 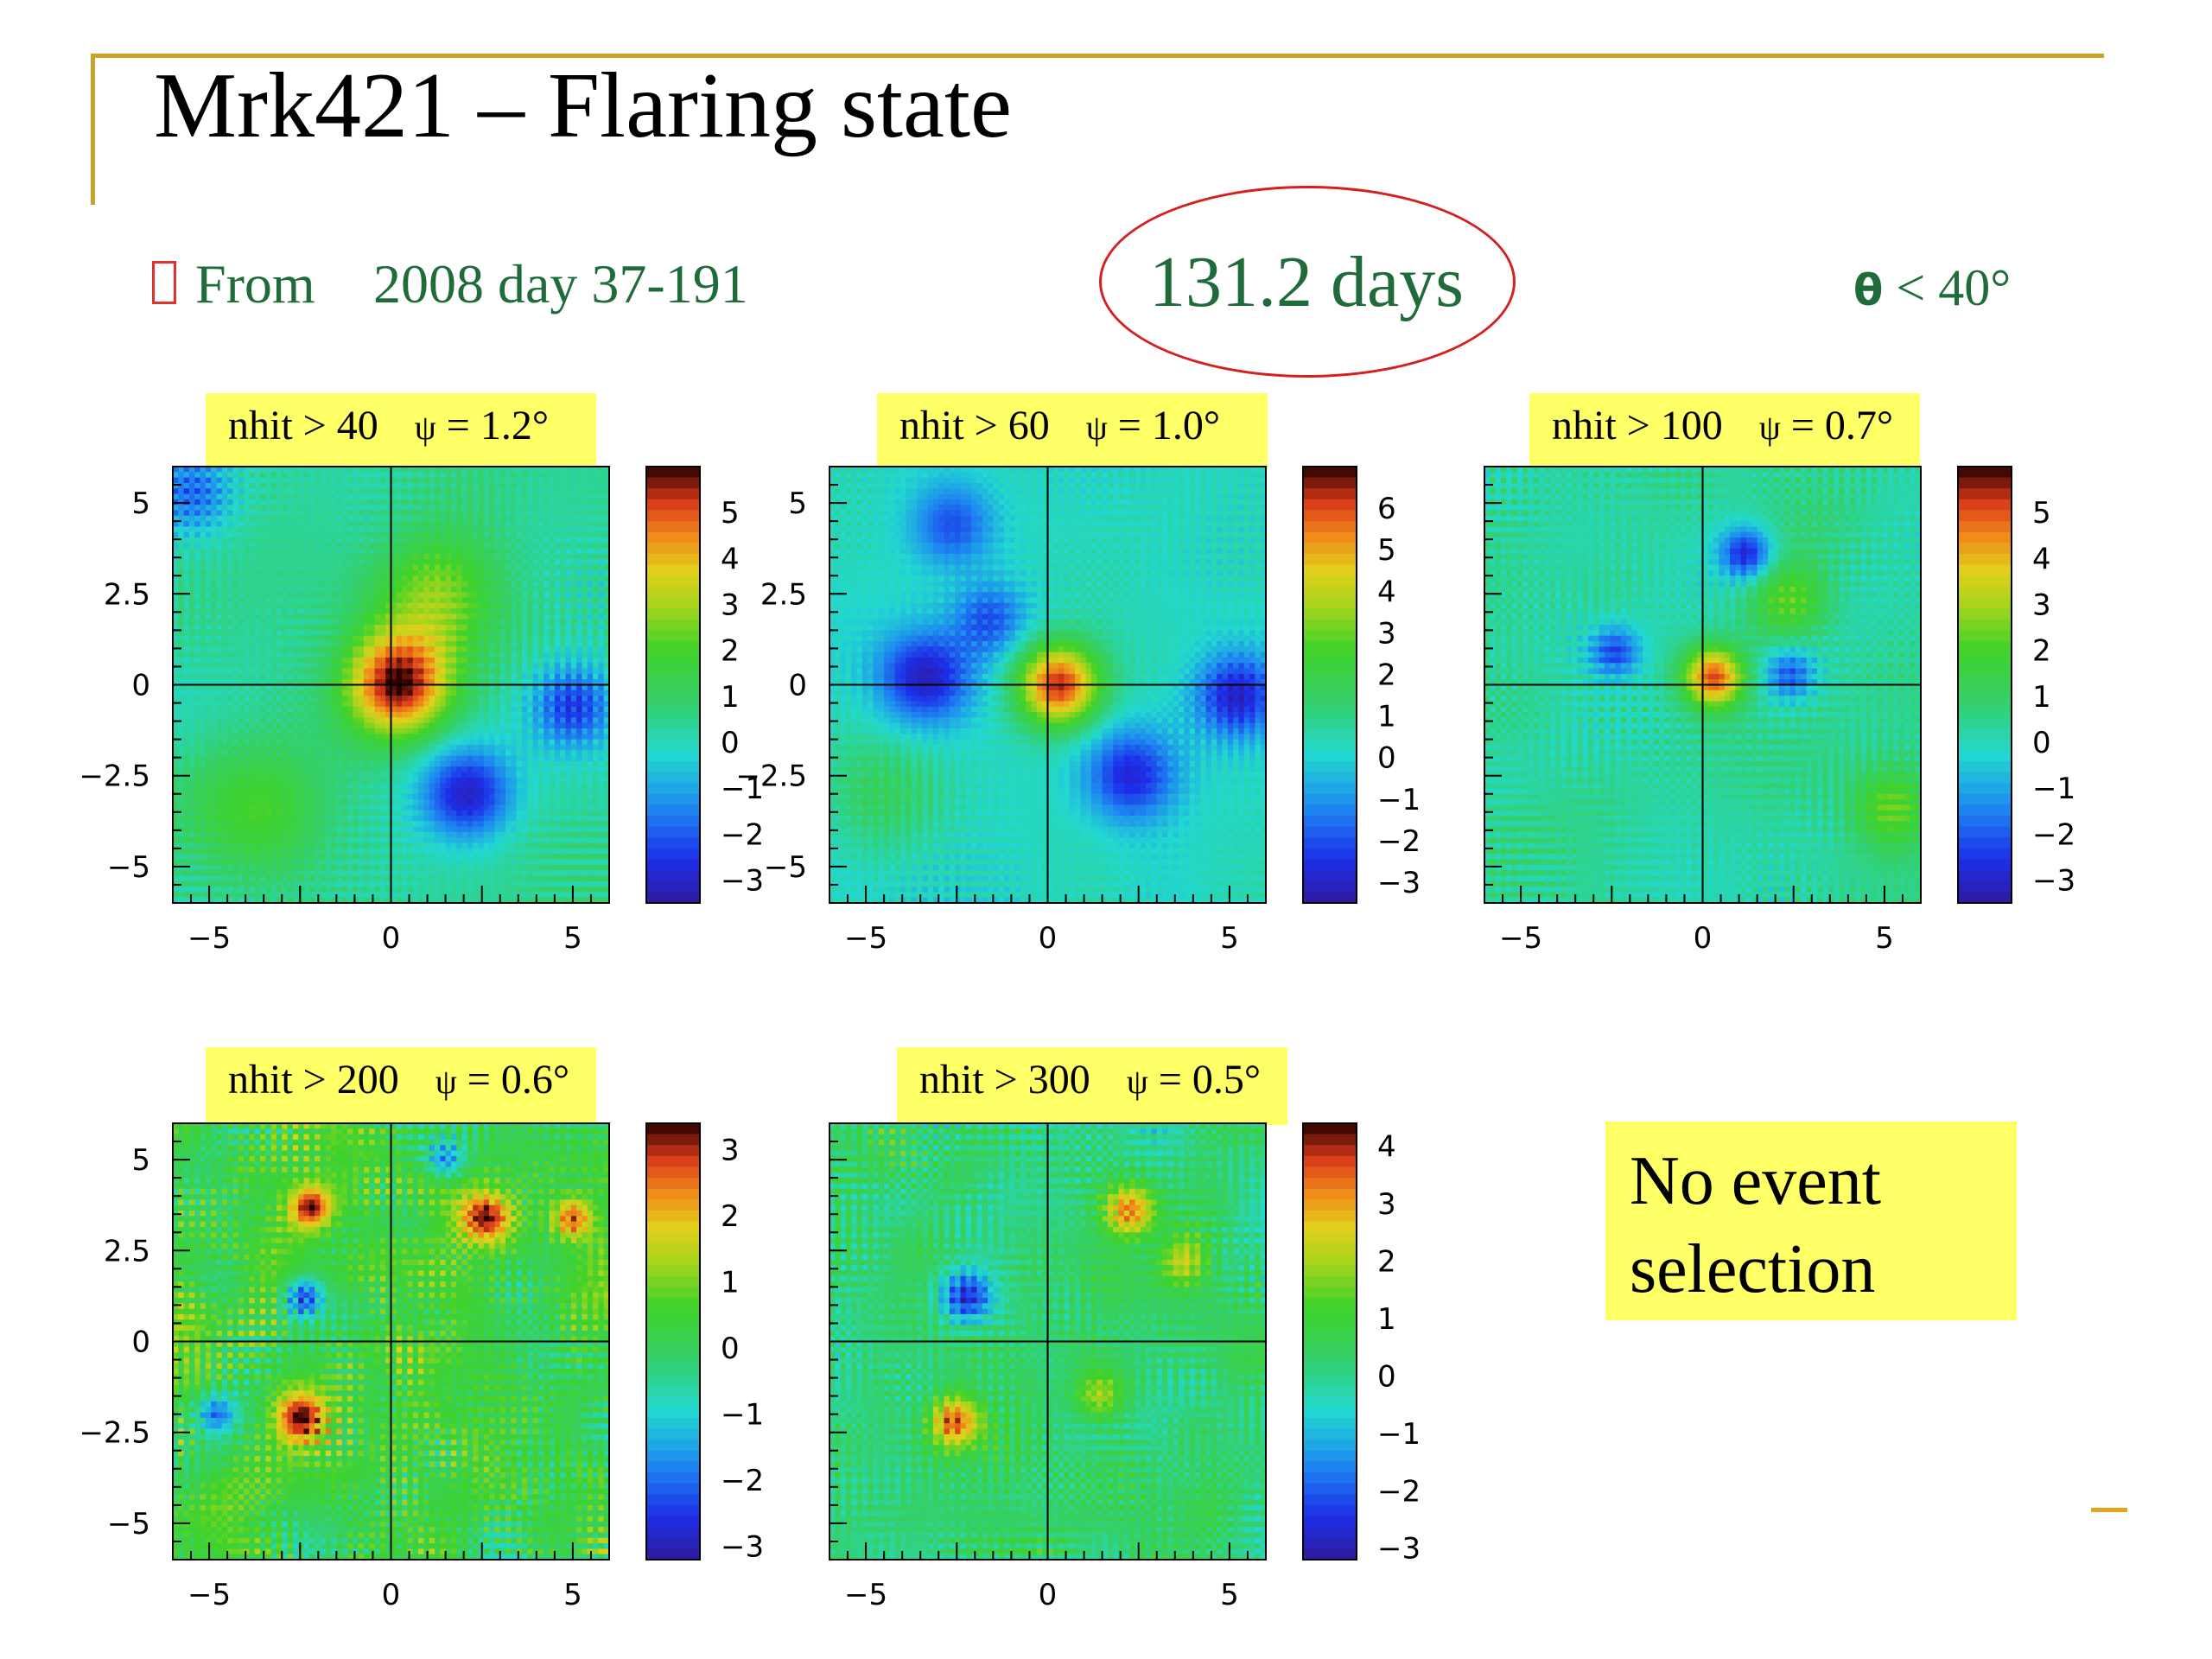 I want to click on plot-label-text: nhit > 40, so click(x=303, y=425).